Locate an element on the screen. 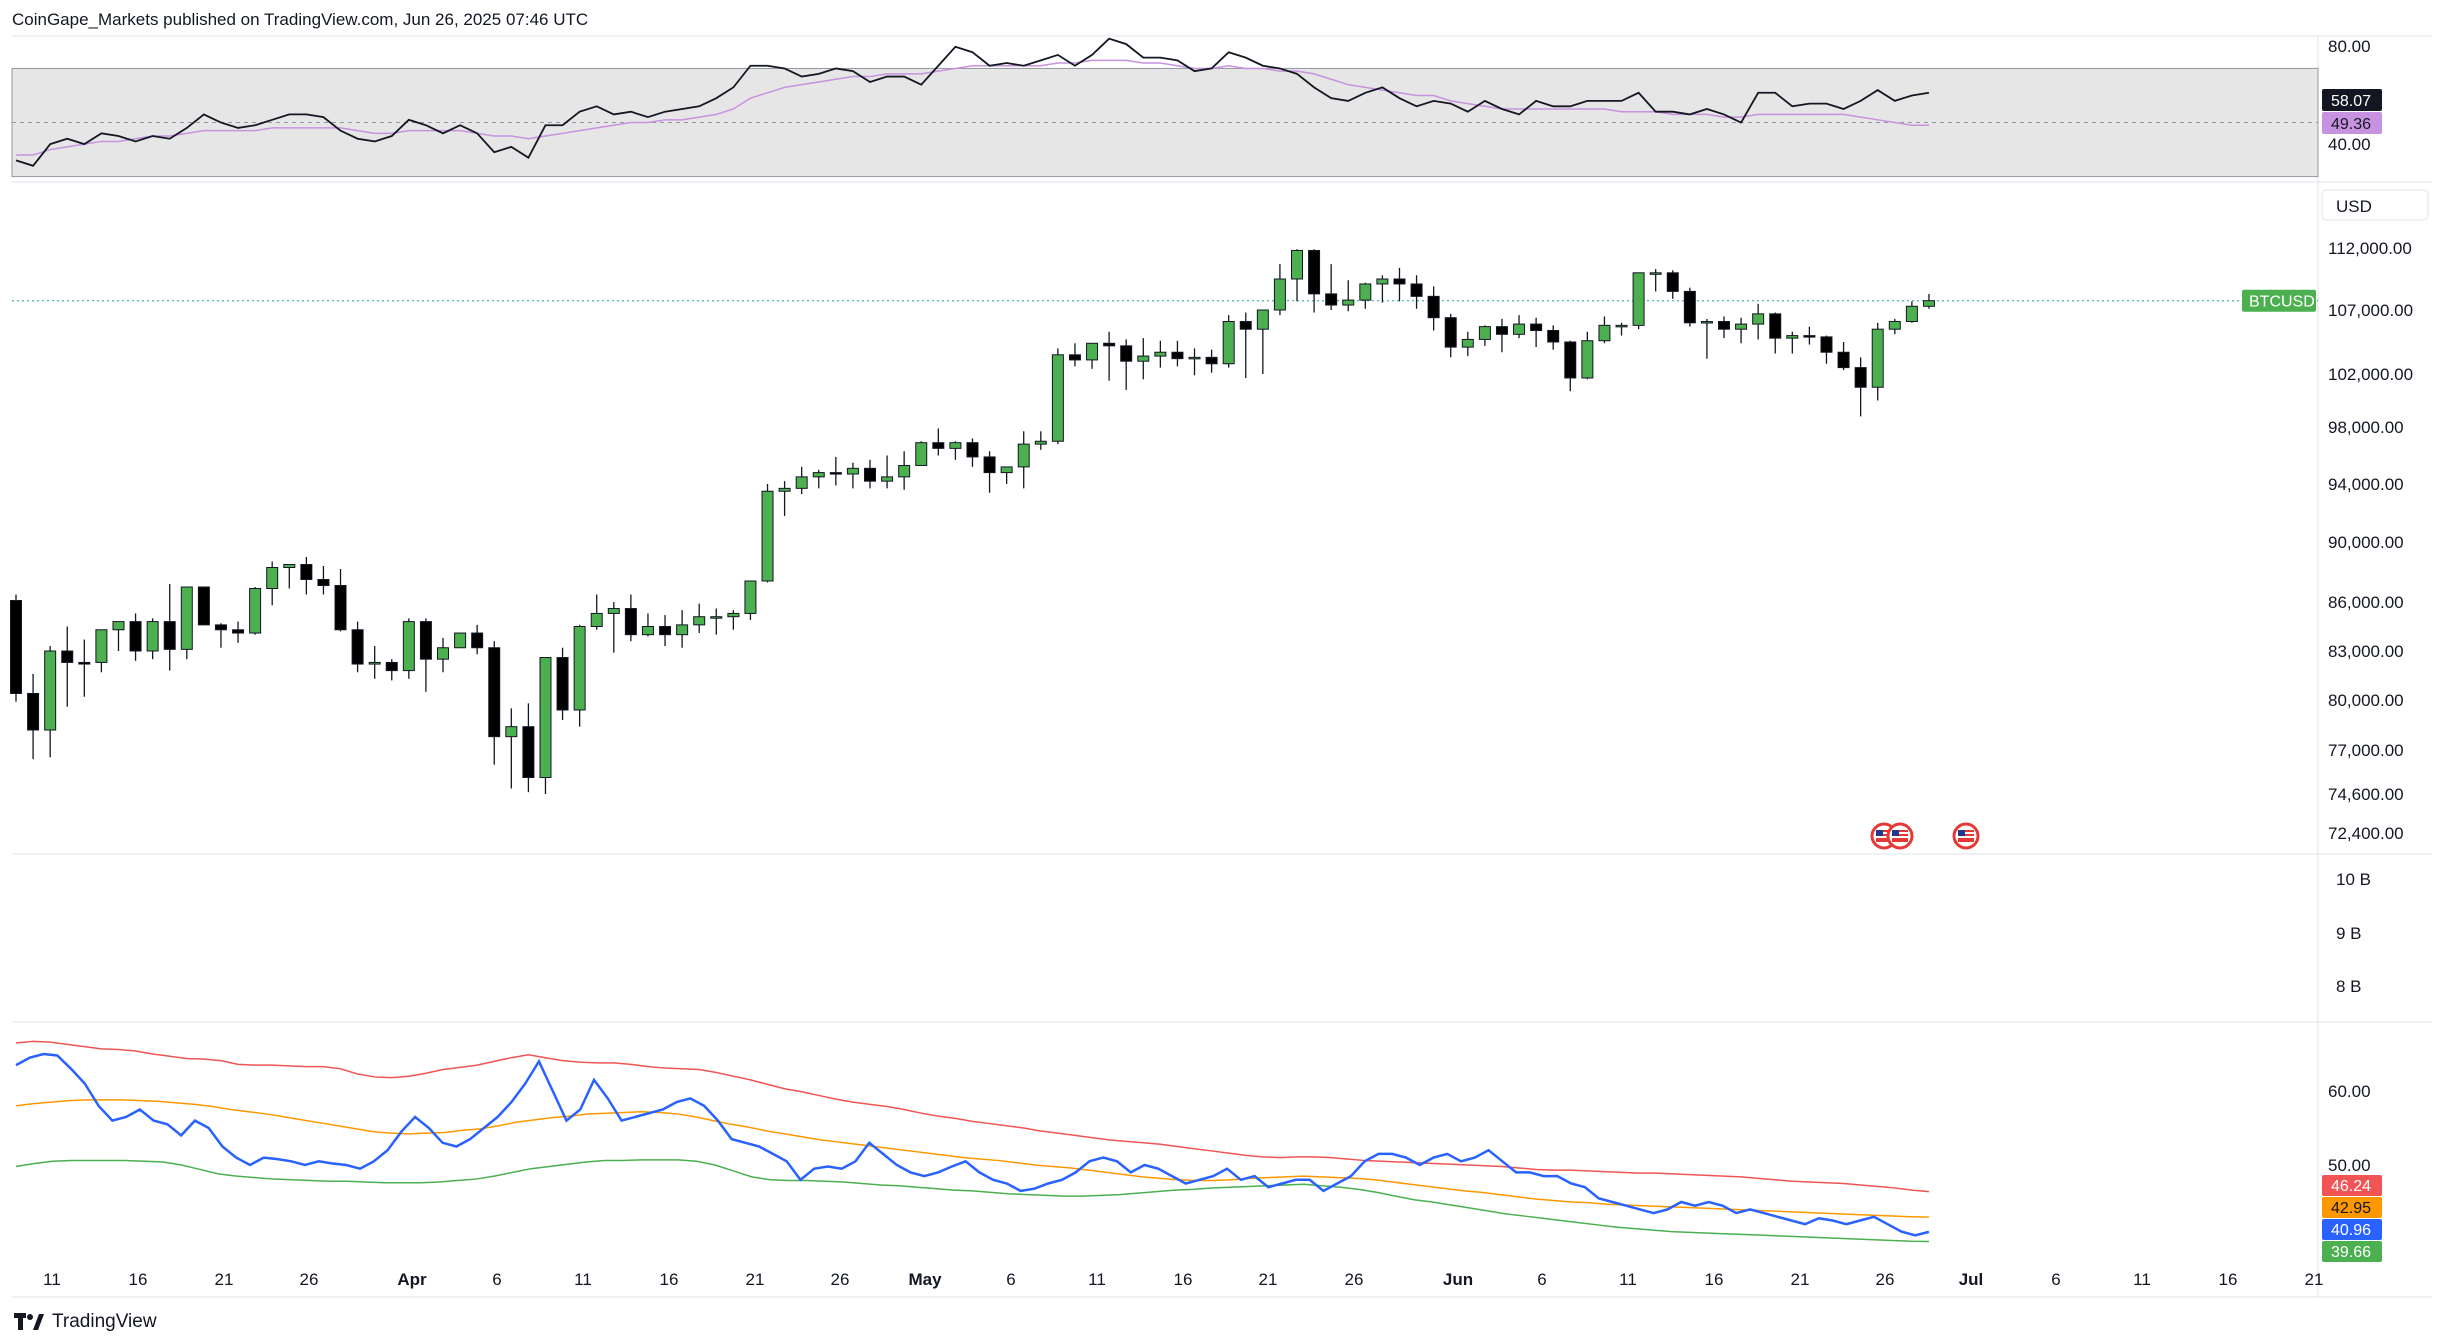  lower-value-label: 39.66 is located at coordinates (2351, 1252).